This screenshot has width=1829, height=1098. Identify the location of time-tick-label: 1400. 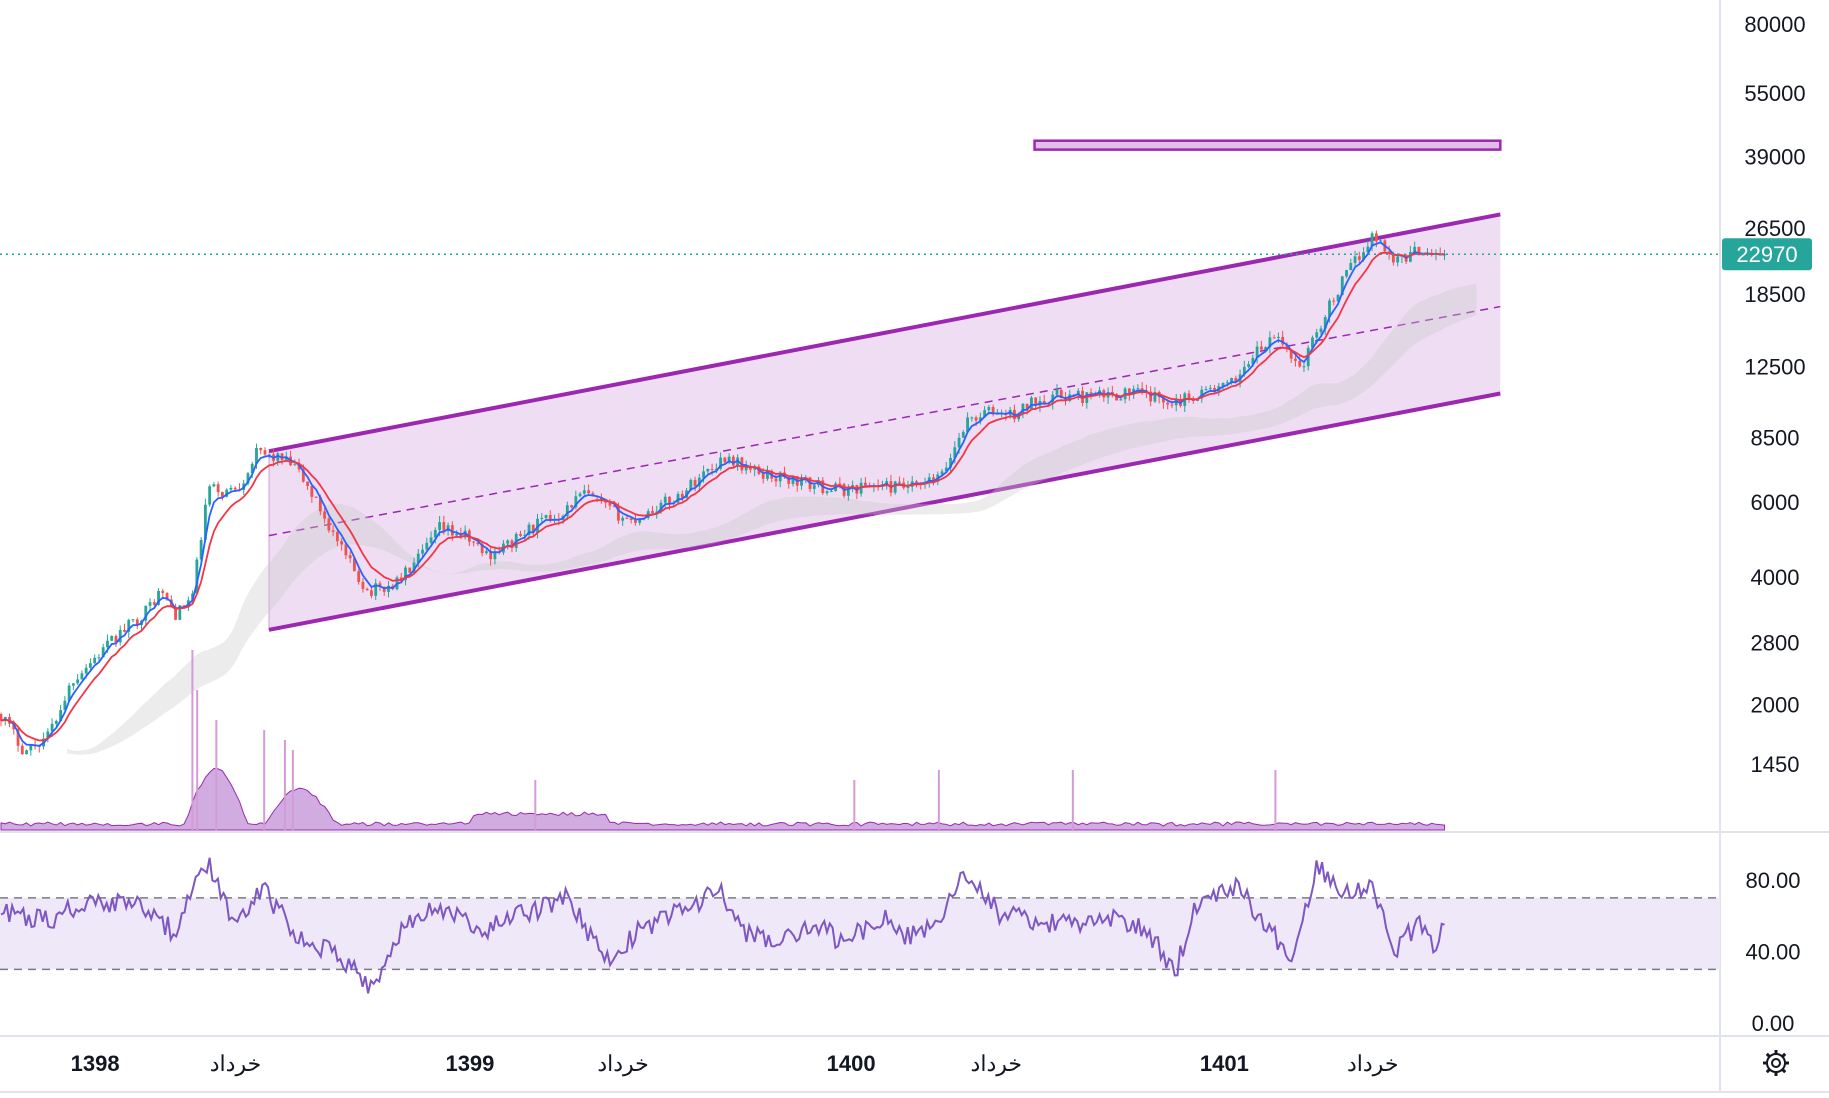
(851, 1063).